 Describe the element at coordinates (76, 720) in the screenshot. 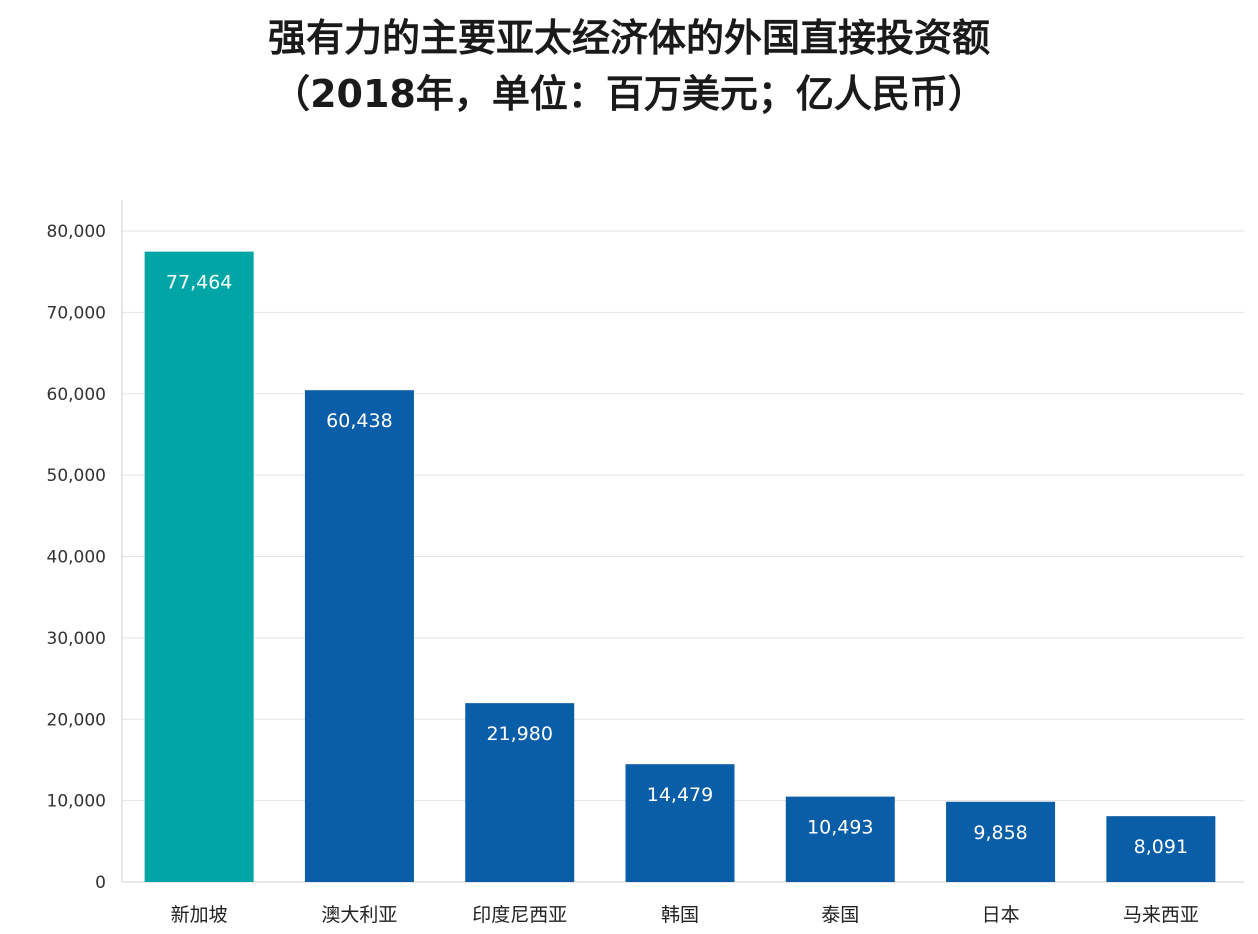

I see `y-tick-label: 20,000` at that location.